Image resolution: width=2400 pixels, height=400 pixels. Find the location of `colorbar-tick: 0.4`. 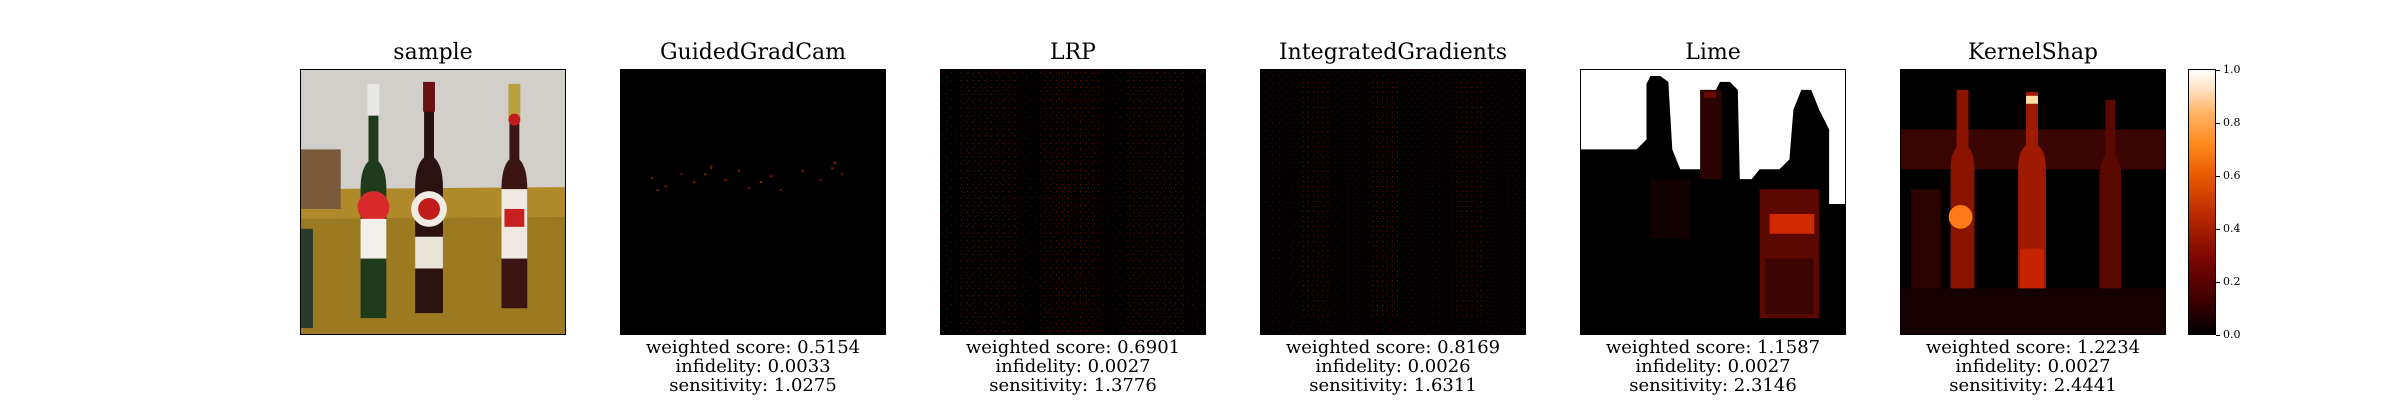

colorbar-tick: 0.4 is located at coordinates (2241, 229).